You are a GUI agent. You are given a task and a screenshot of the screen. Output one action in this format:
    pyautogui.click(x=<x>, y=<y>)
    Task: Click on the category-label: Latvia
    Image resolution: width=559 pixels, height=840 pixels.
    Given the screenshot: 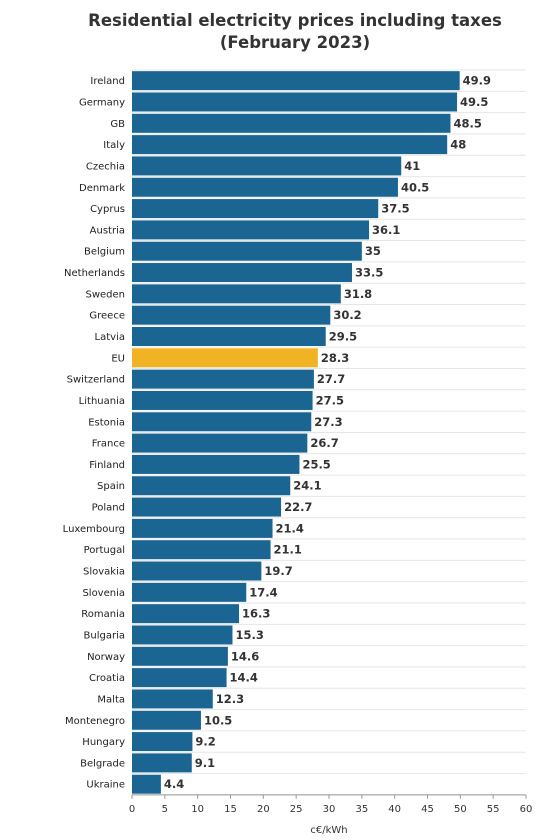 What is the action you would take?
    pyautogui.click(x=110, y=337)
    